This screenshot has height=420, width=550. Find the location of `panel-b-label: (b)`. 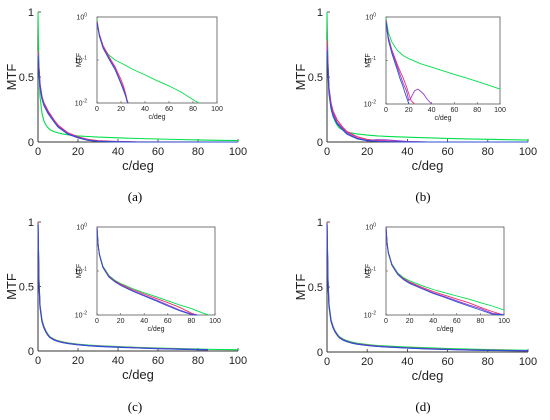

panel-b-label: (b) is located at coordinates (422, 196).